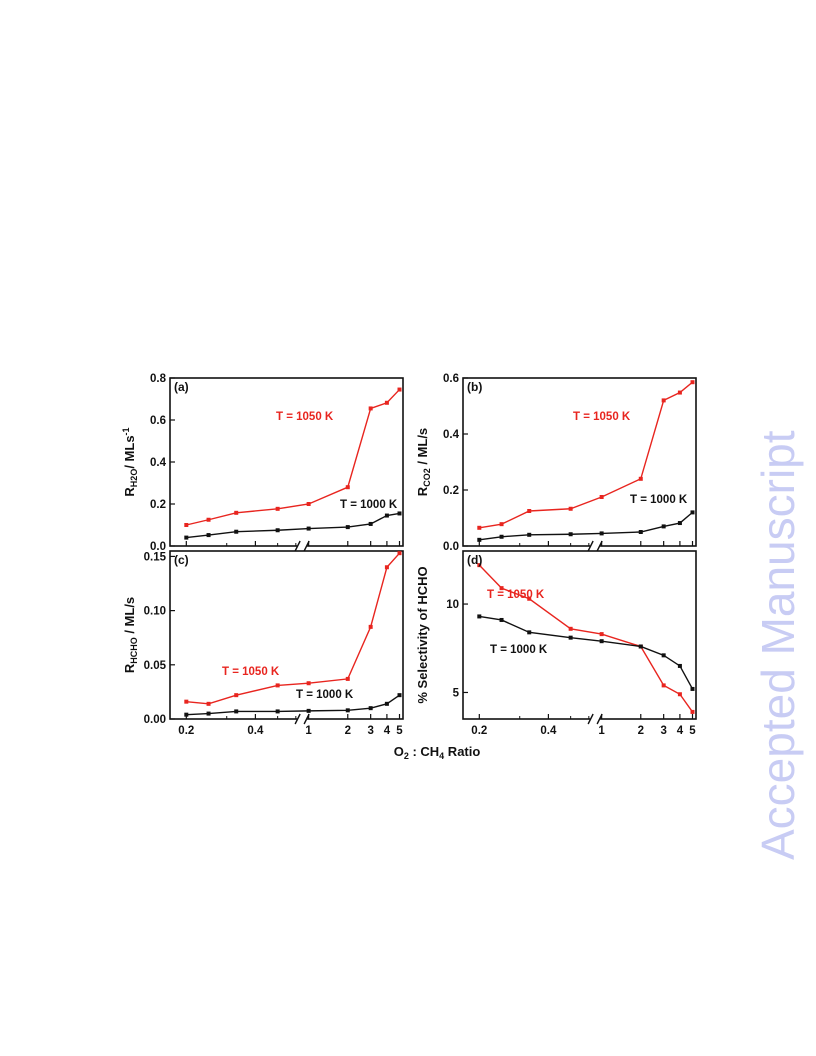 The width and height of the screenshot is (816, 1056). What do you see at coordinates (399, 731) in the screenshot?
I see `x-tick-label: 5` at bounding box center [399, 731].